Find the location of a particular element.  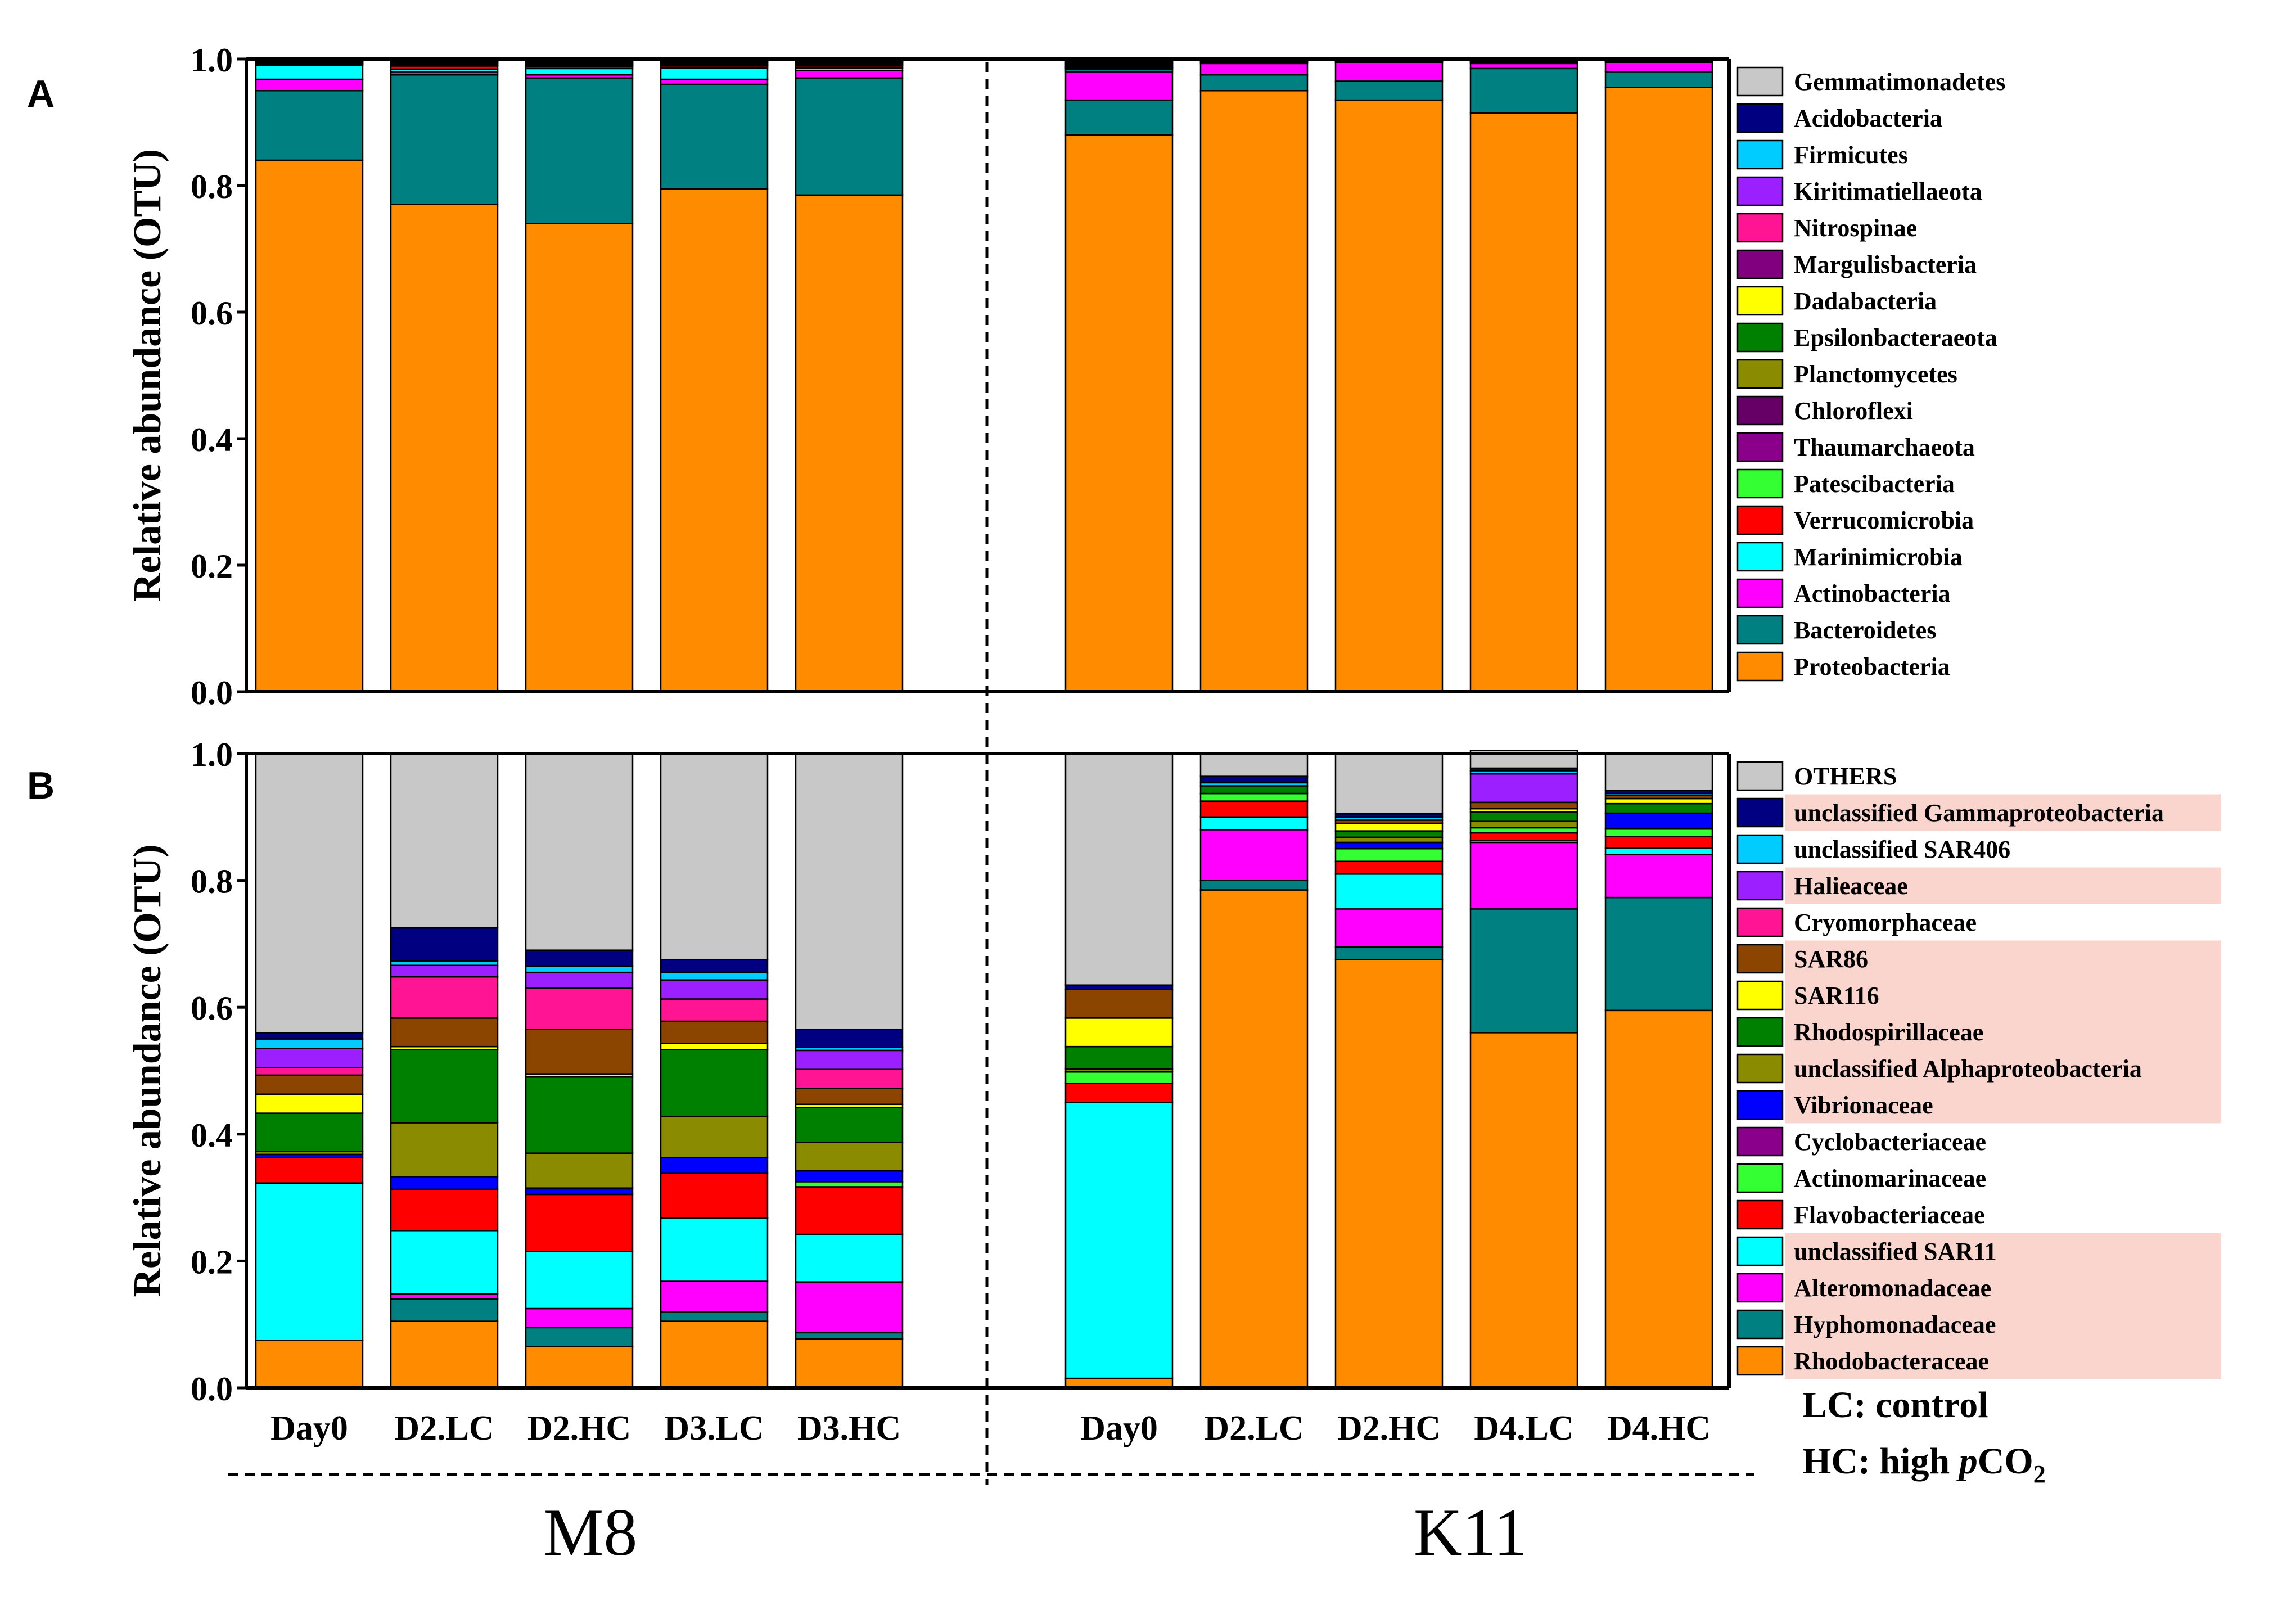

chart-a-legend-label-chloroflexi: Chloroflexi is located at coordinates (1853, 411).